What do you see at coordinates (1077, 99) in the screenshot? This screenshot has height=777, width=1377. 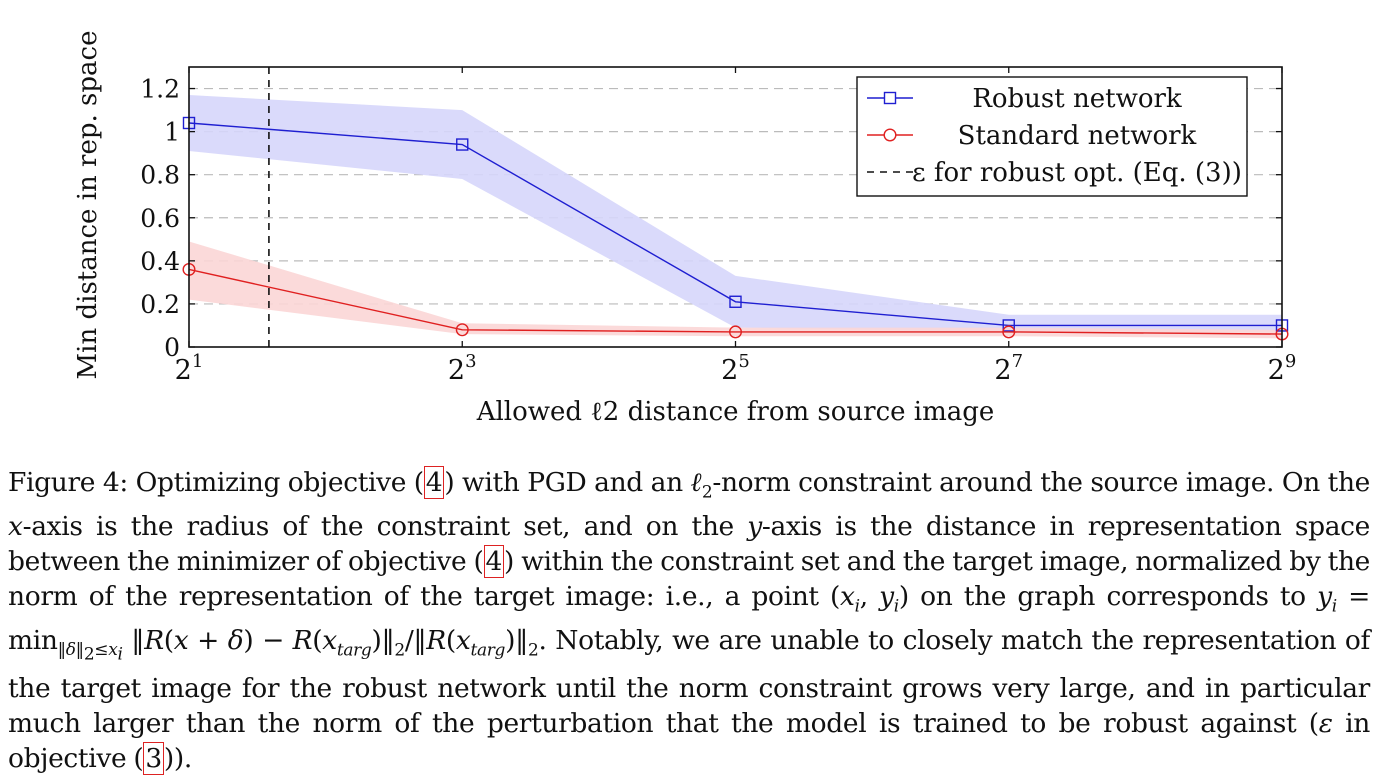 I see `legend-label: Robust network` at bounding box center [1077, 99].